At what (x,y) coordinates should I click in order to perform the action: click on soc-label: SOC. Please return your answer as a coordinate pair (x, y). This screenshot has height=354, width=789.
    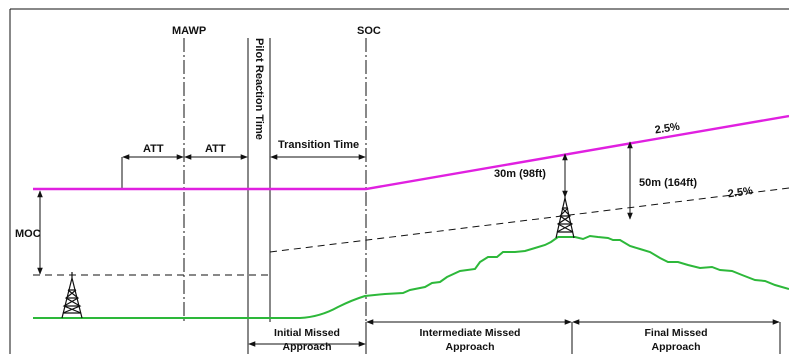
    Looking at the image, I should click on (369, 31).